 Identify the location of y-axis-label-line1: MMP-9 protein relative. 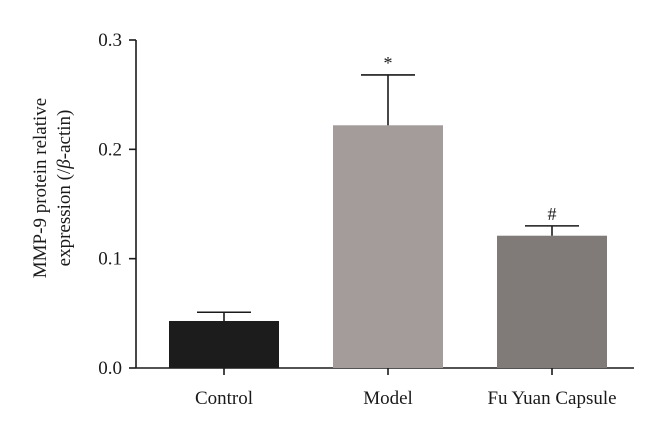
(40, 188).